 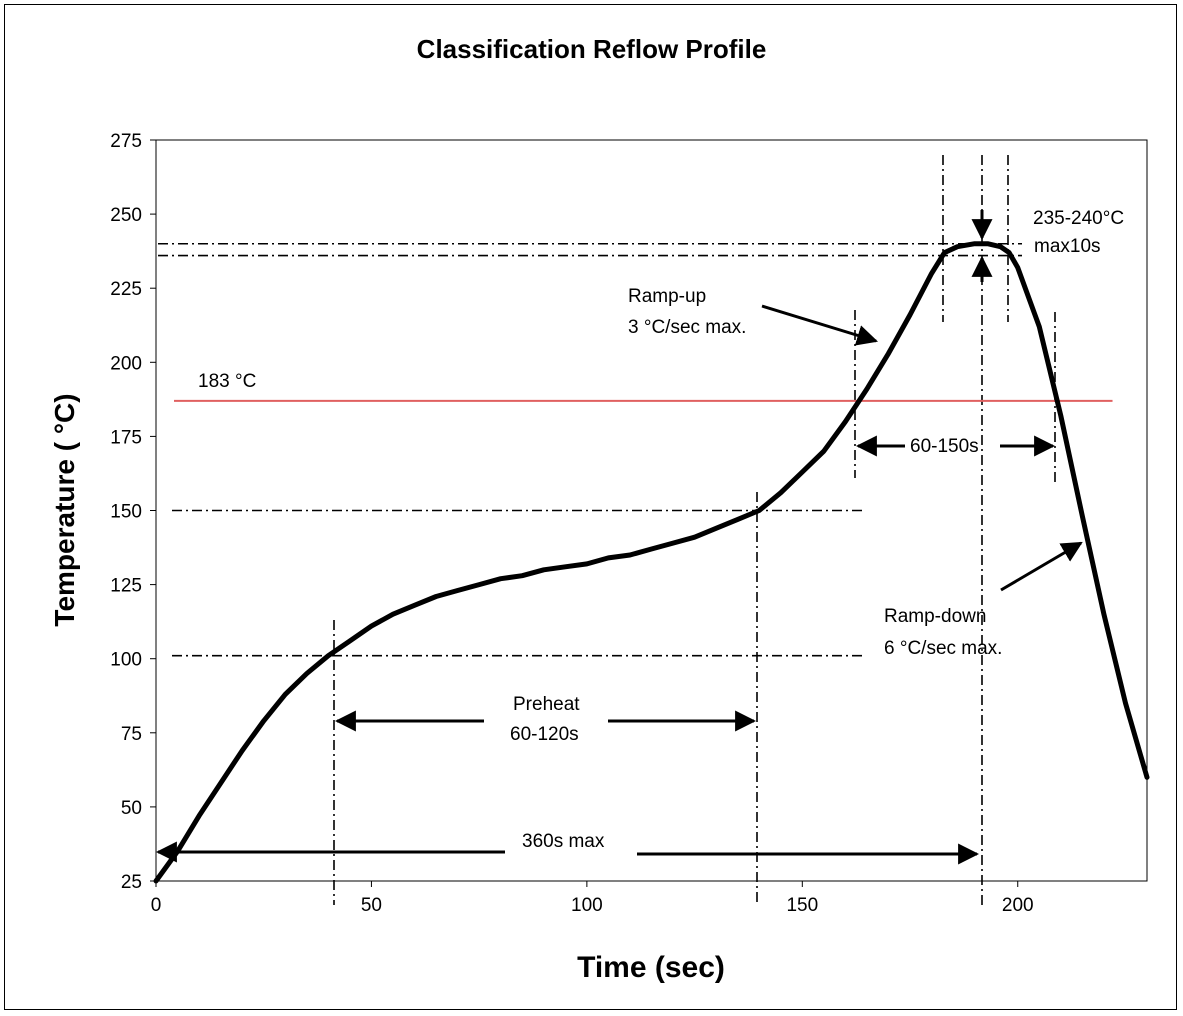 I want to click on y-tick-label: 200, so click(x=126, y=363).